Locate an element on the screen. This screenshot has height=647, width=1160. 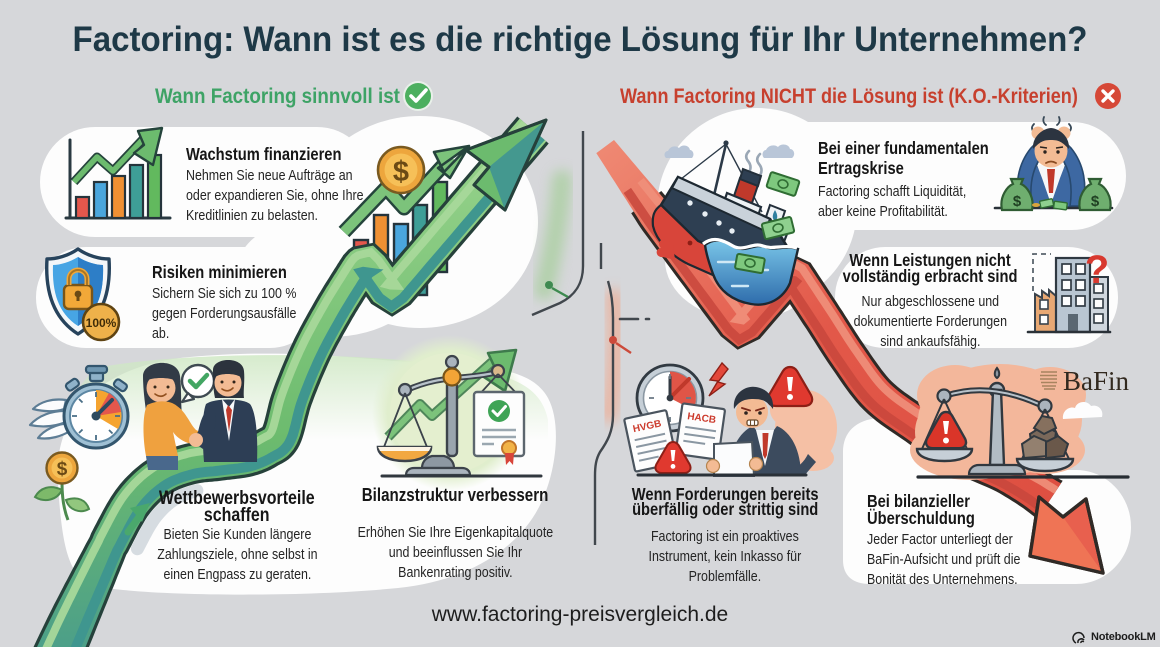
svg-text: 100% is located at coordinates (101, 323).